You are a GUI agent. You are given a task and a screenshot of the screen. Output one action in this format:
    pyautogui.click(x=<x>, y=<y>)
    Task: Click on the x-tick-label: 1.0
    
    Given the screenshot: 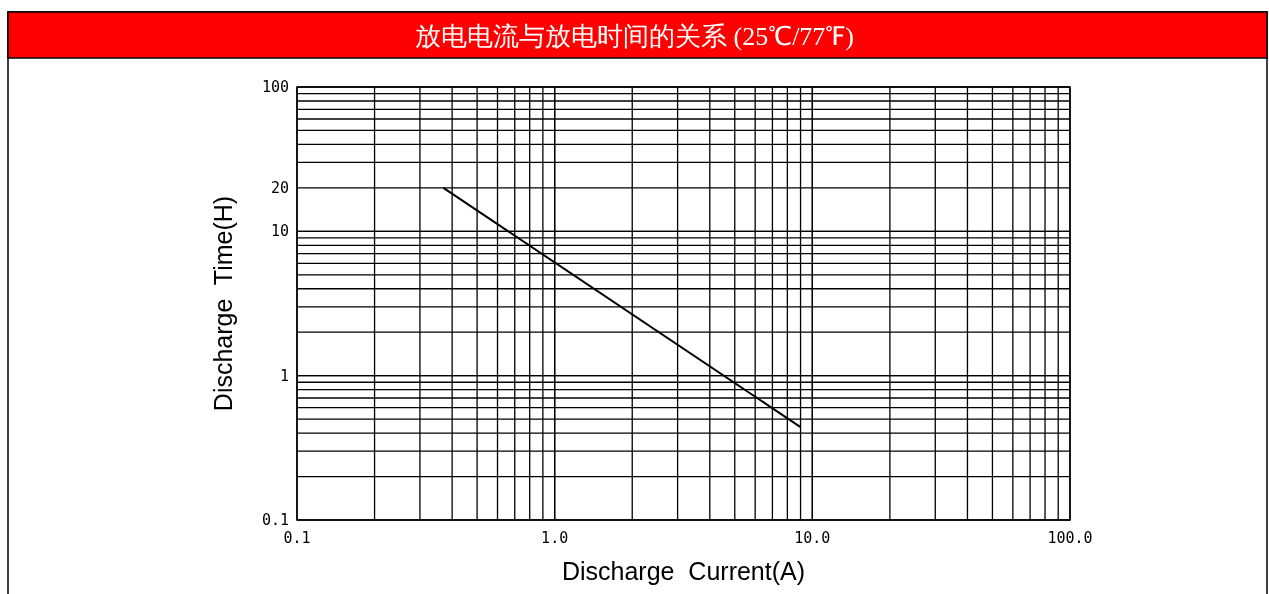 What is the action you would take?
    pyautogui.click(x=555, y=538)
    